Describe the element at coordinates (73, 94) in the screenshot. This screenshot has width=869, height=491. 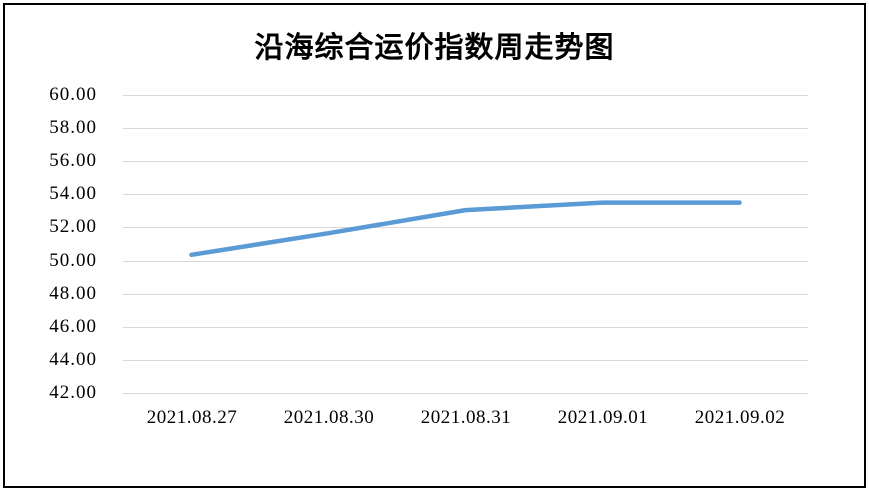
I see `y-tick-label: 60.00` at that location.